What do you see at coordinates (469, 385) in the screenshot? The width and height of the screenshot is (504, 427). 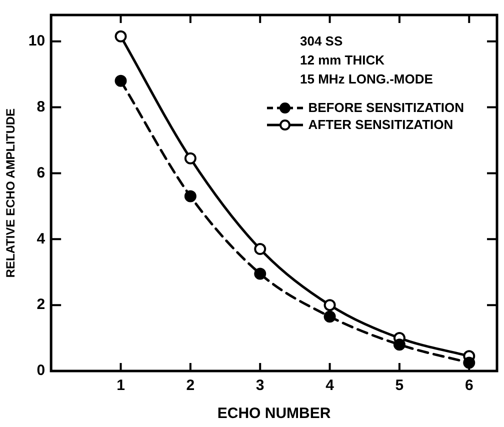 I see `x-tick-label: 6` at bounding box center [469, 385].